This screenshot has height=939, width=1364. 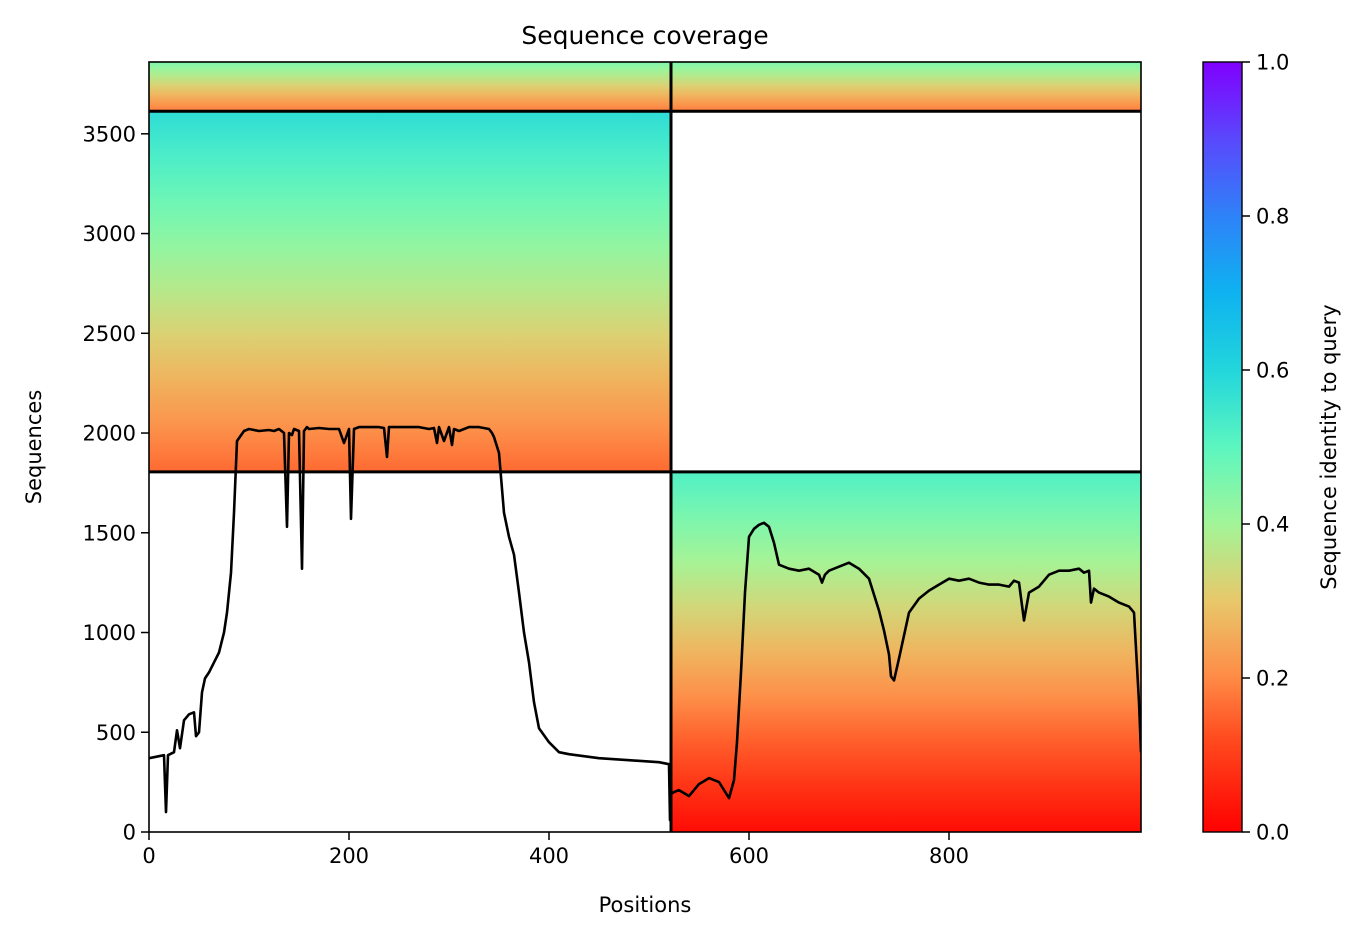 What do you see at coordinates (109, 533) in the screenshot?
I see `y-tick-label: 1500` at bounding box center [109, 533].